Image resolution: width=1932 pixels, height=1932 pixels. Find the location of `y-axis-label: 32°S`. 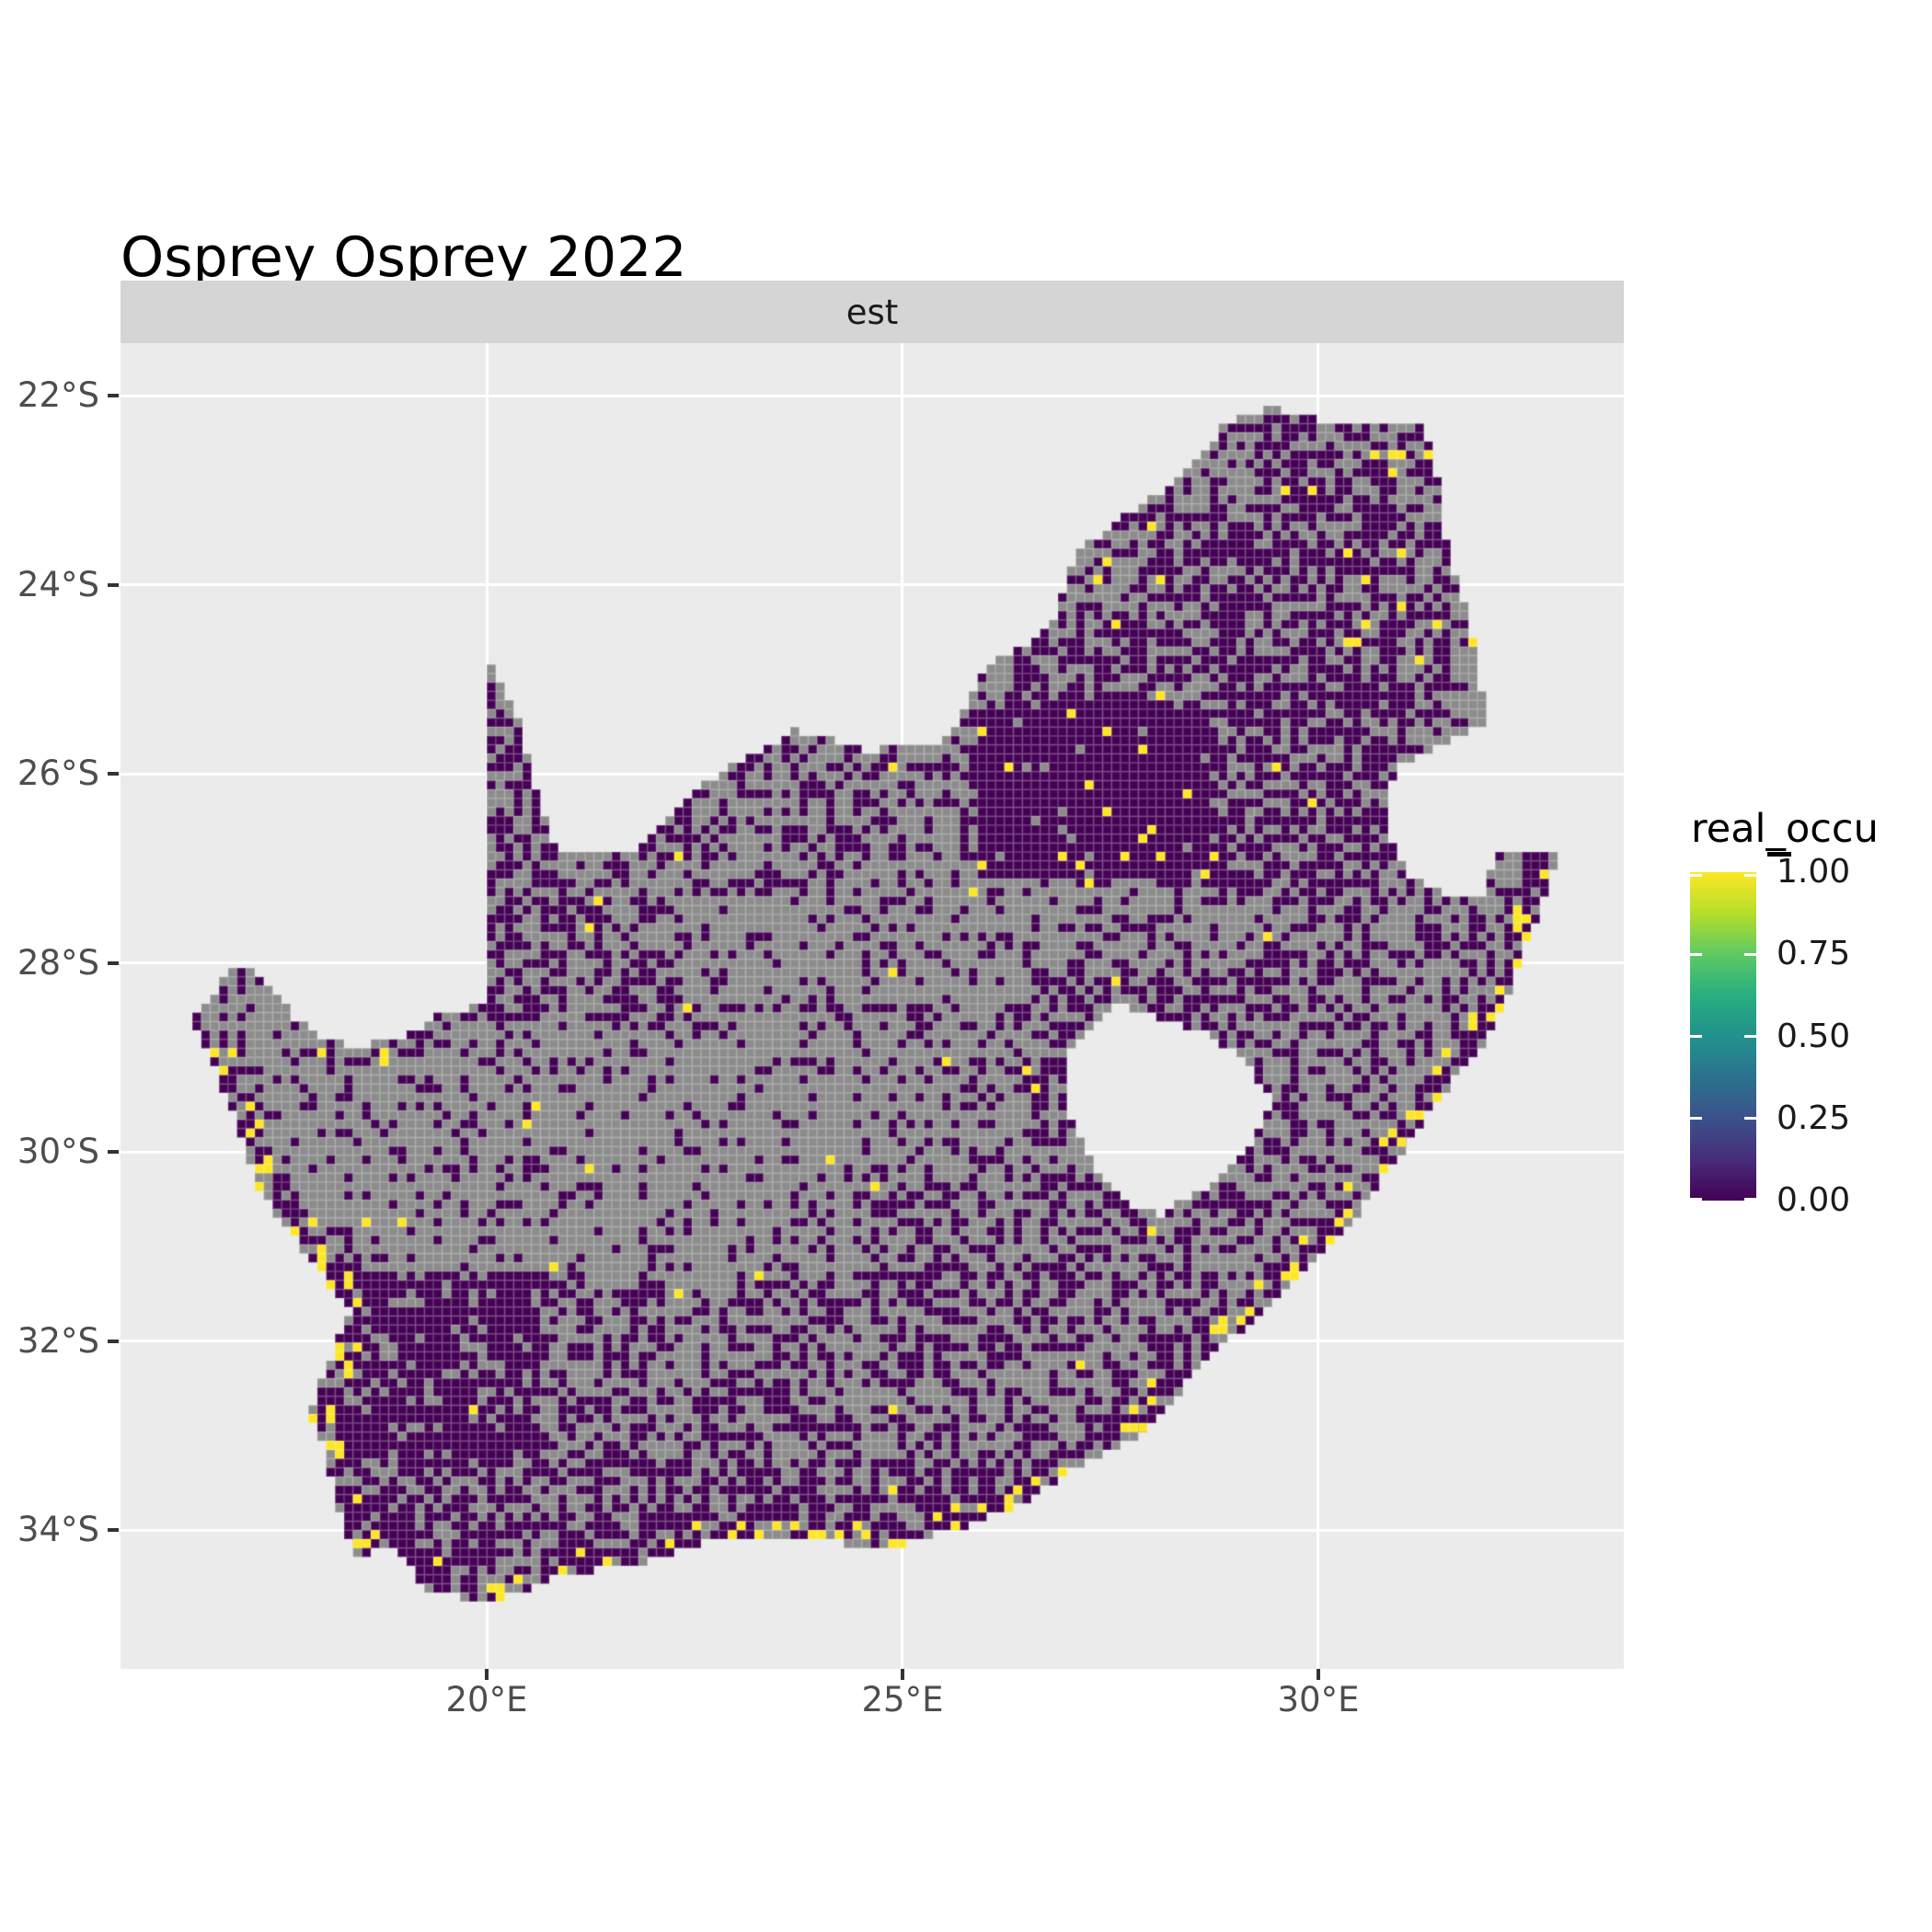

y-axis-label: 32°S is located at coordinates (58, 1340).